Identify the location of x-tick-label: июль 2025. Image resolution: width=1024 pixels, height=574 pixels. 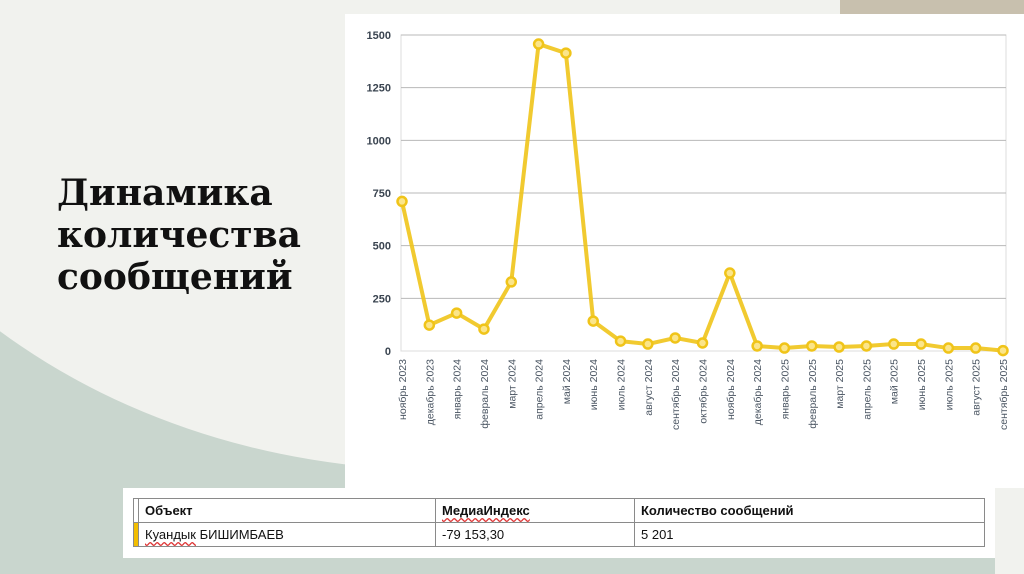
(949, 385).